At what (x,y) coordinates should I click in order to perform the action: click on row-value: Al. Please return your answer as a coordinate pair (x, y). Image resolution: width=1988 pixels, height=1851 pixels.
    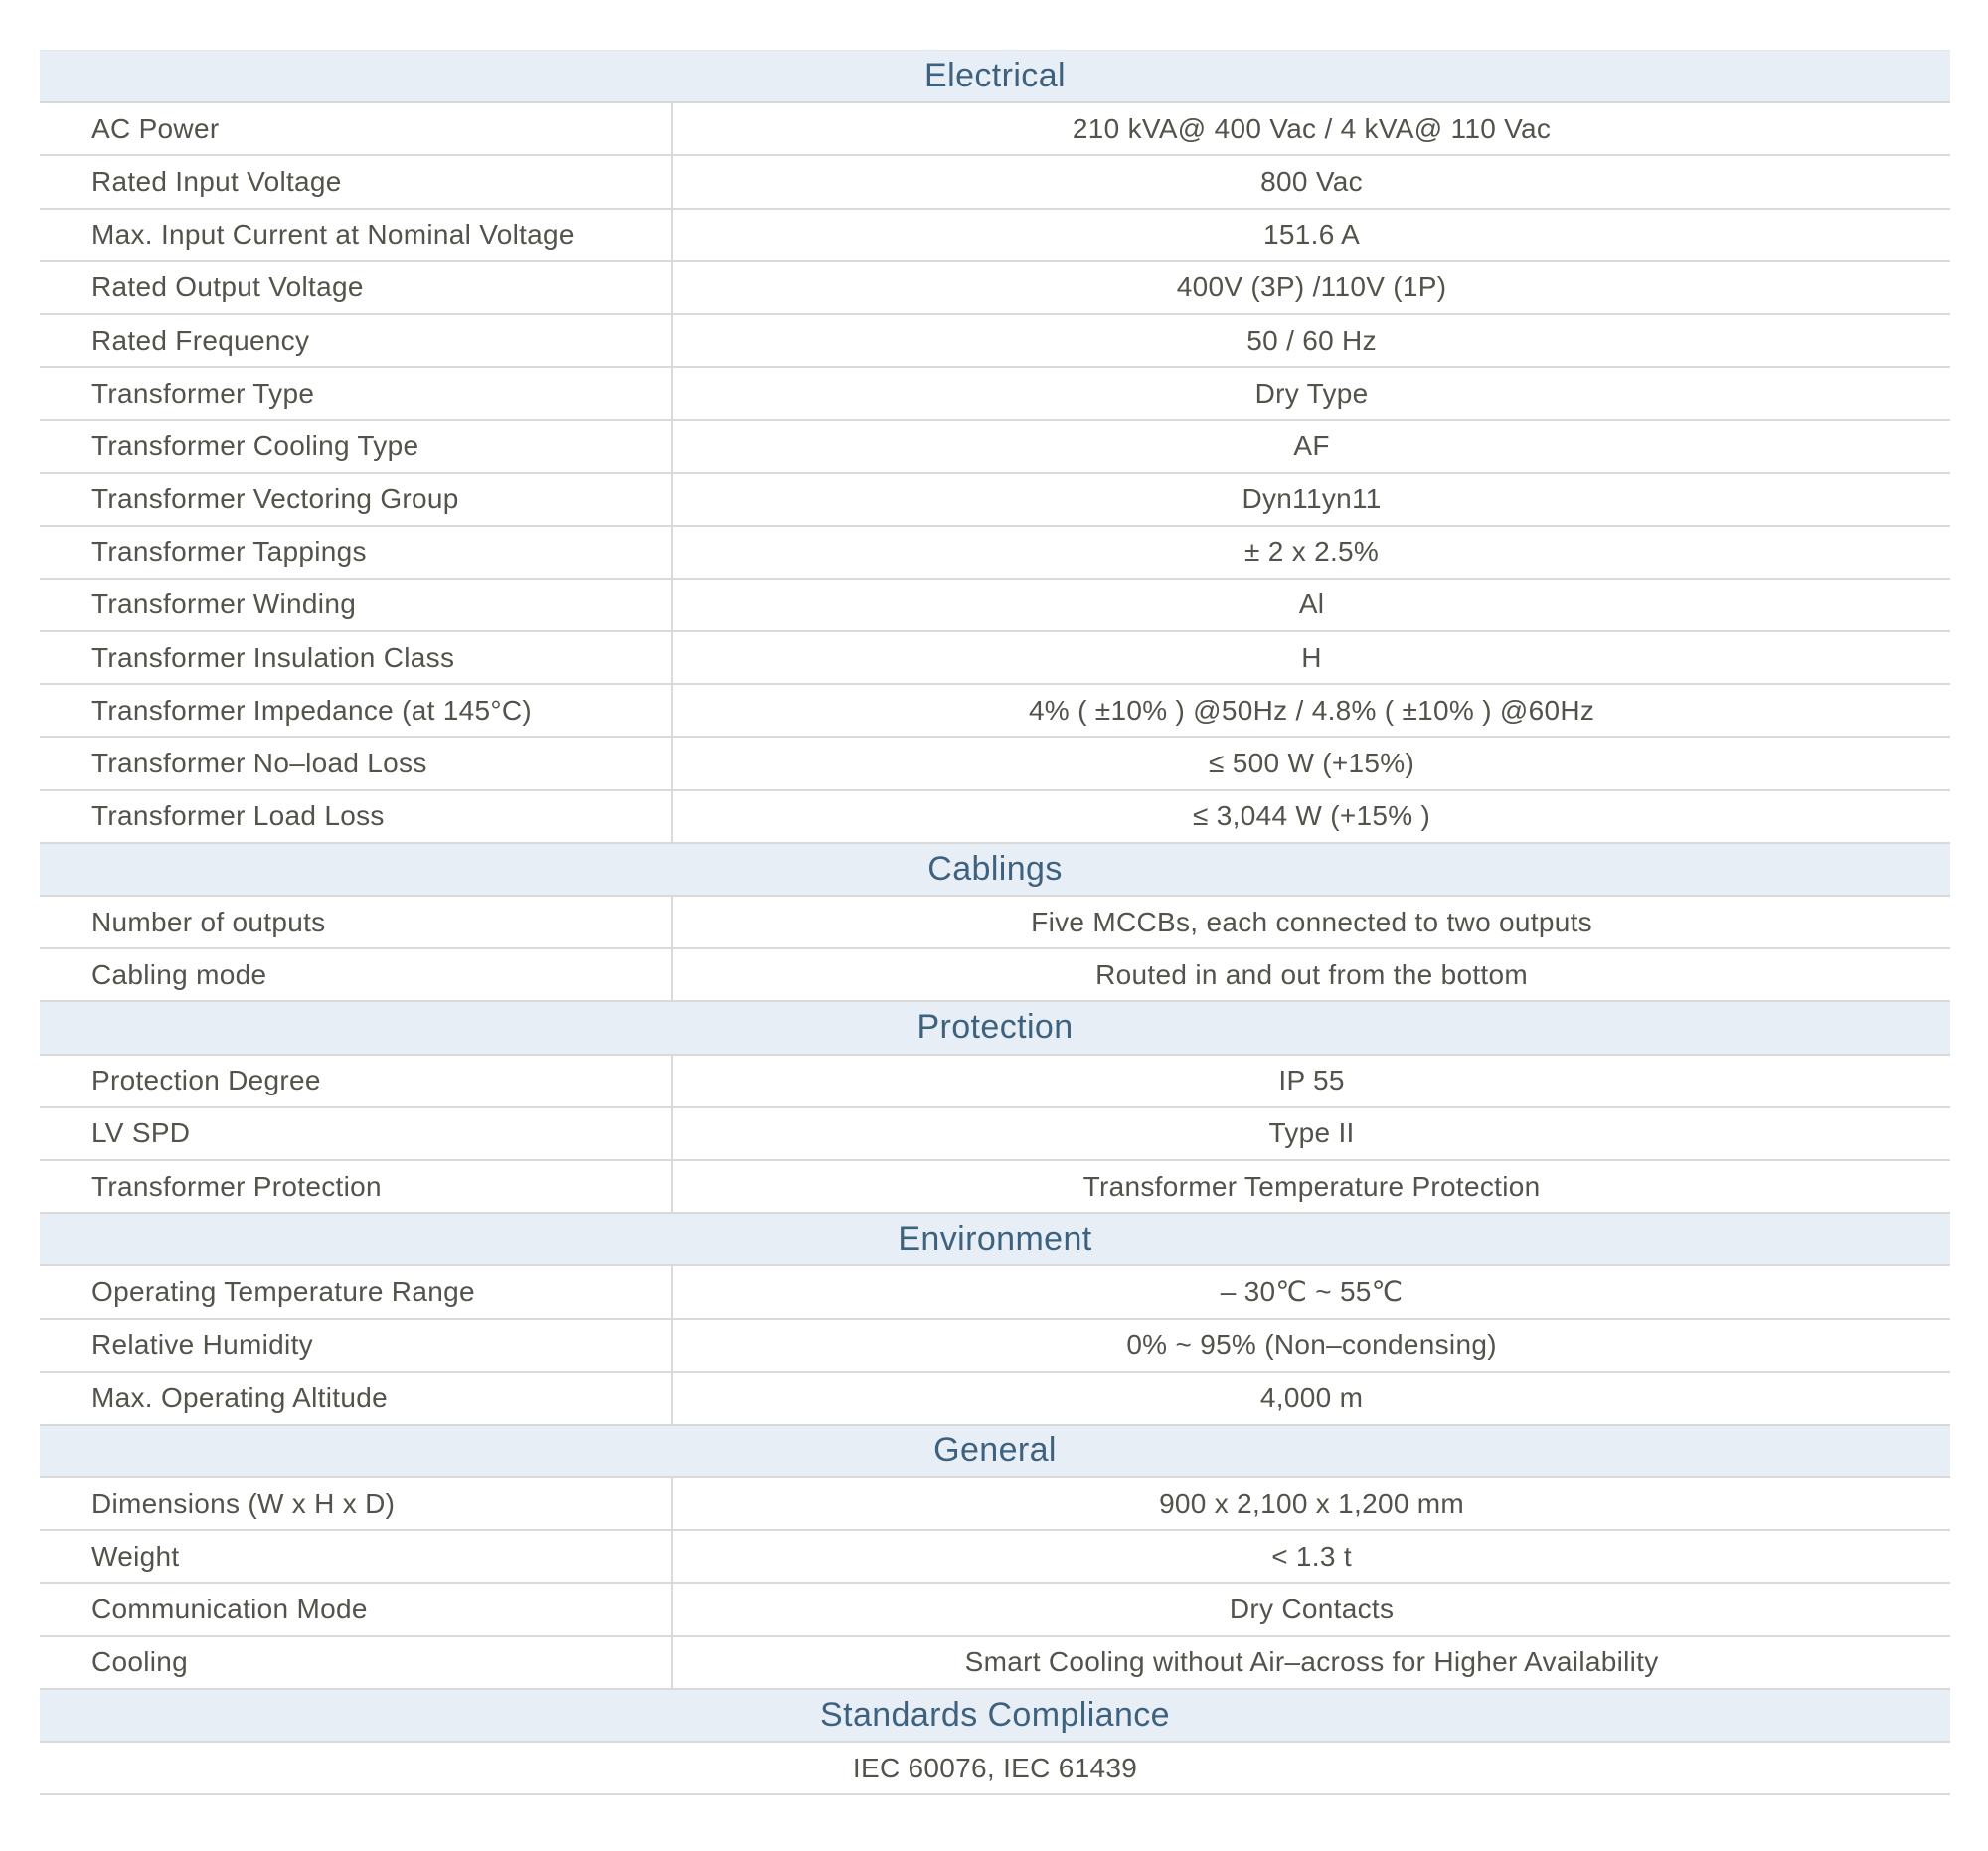
    Looking at the image, I should click on (1311, 605).